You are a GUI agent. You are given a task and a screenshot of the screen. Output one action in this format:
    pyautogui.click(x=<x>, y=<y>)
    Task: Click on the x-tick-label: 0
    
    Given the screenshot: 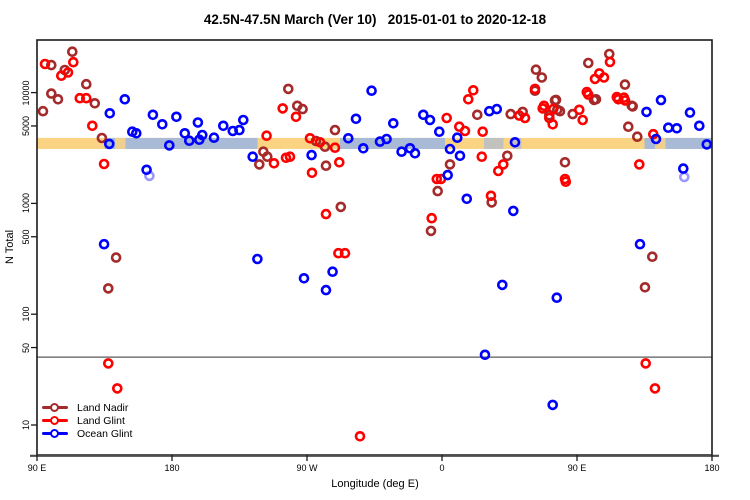 What is the action you would take?
    pyautogui.click(x=442, y=468)
    